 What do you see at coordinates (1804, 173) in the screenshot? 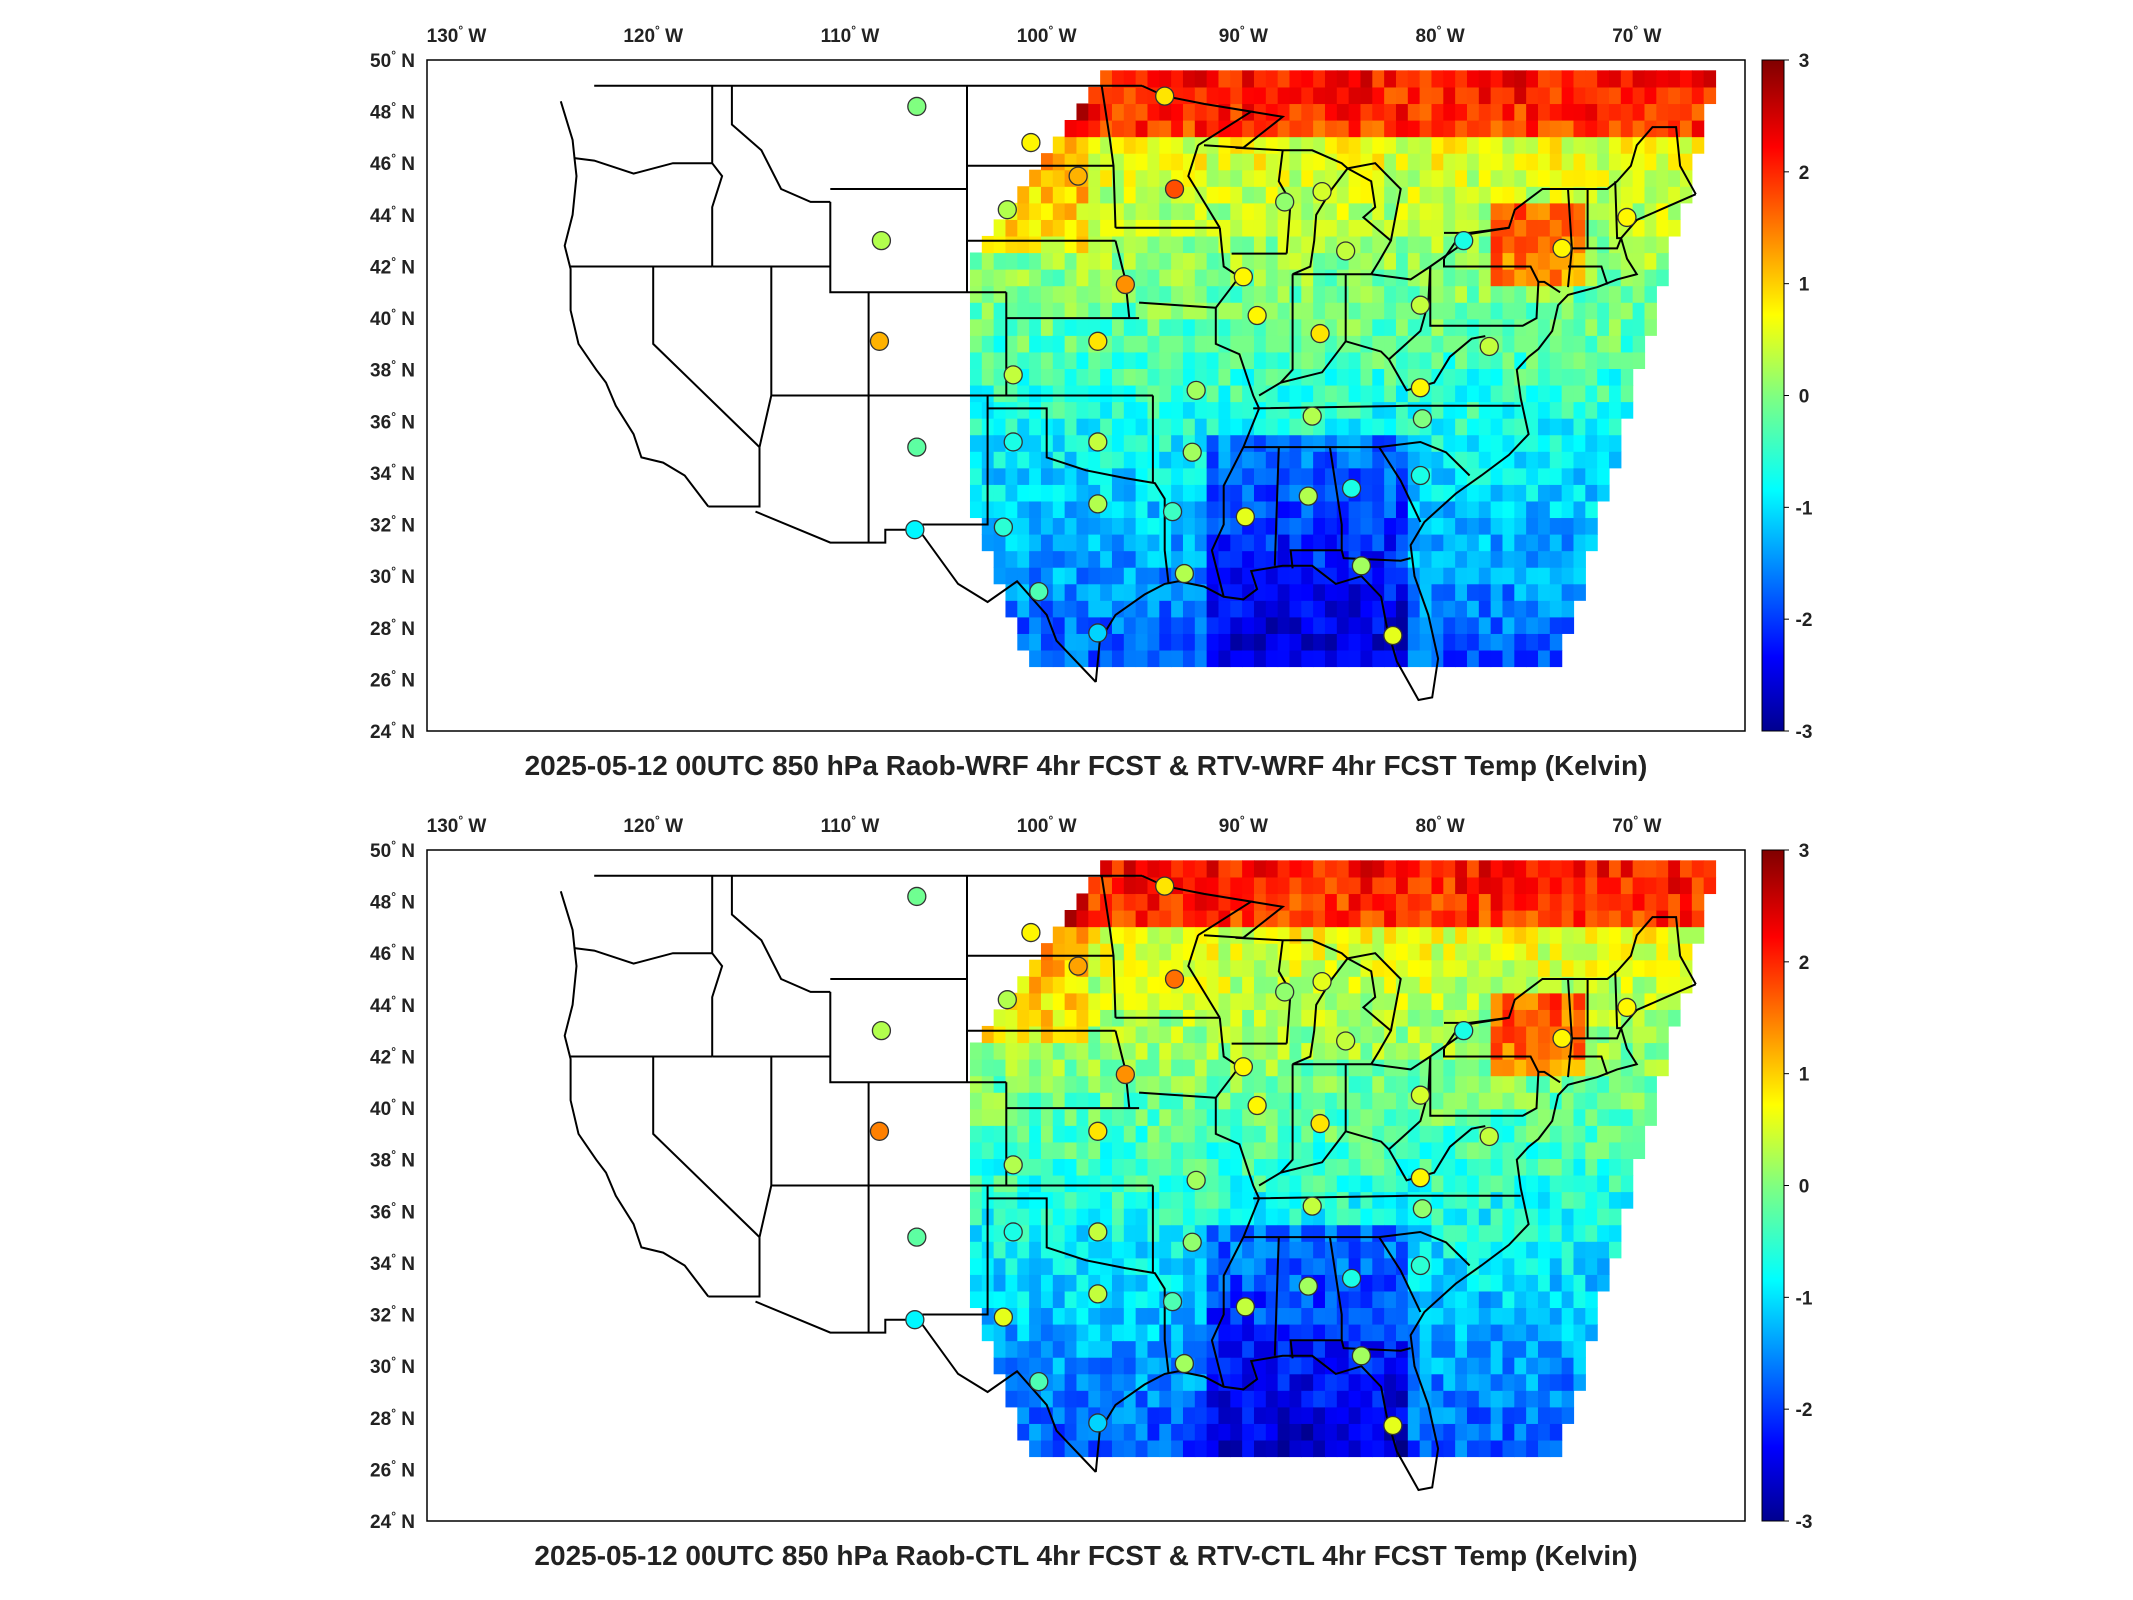
I see `colorbar-tick-label: 2` at bounding box center [1804, 173].